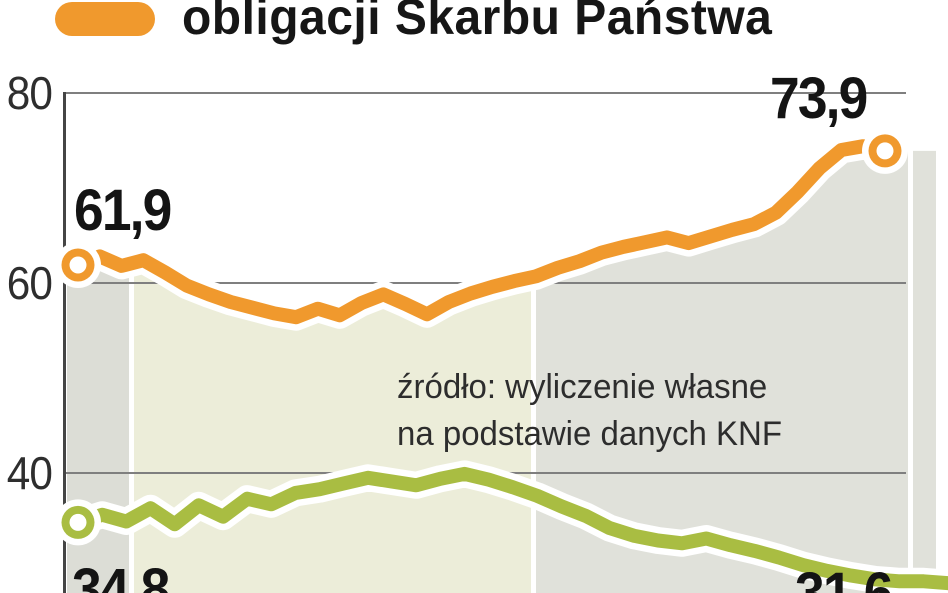 The image size is (948, 593). Describe the element at coordinates (123, 210) in the screenshot. I see `orange-start-value-label: 61,9` at that location.